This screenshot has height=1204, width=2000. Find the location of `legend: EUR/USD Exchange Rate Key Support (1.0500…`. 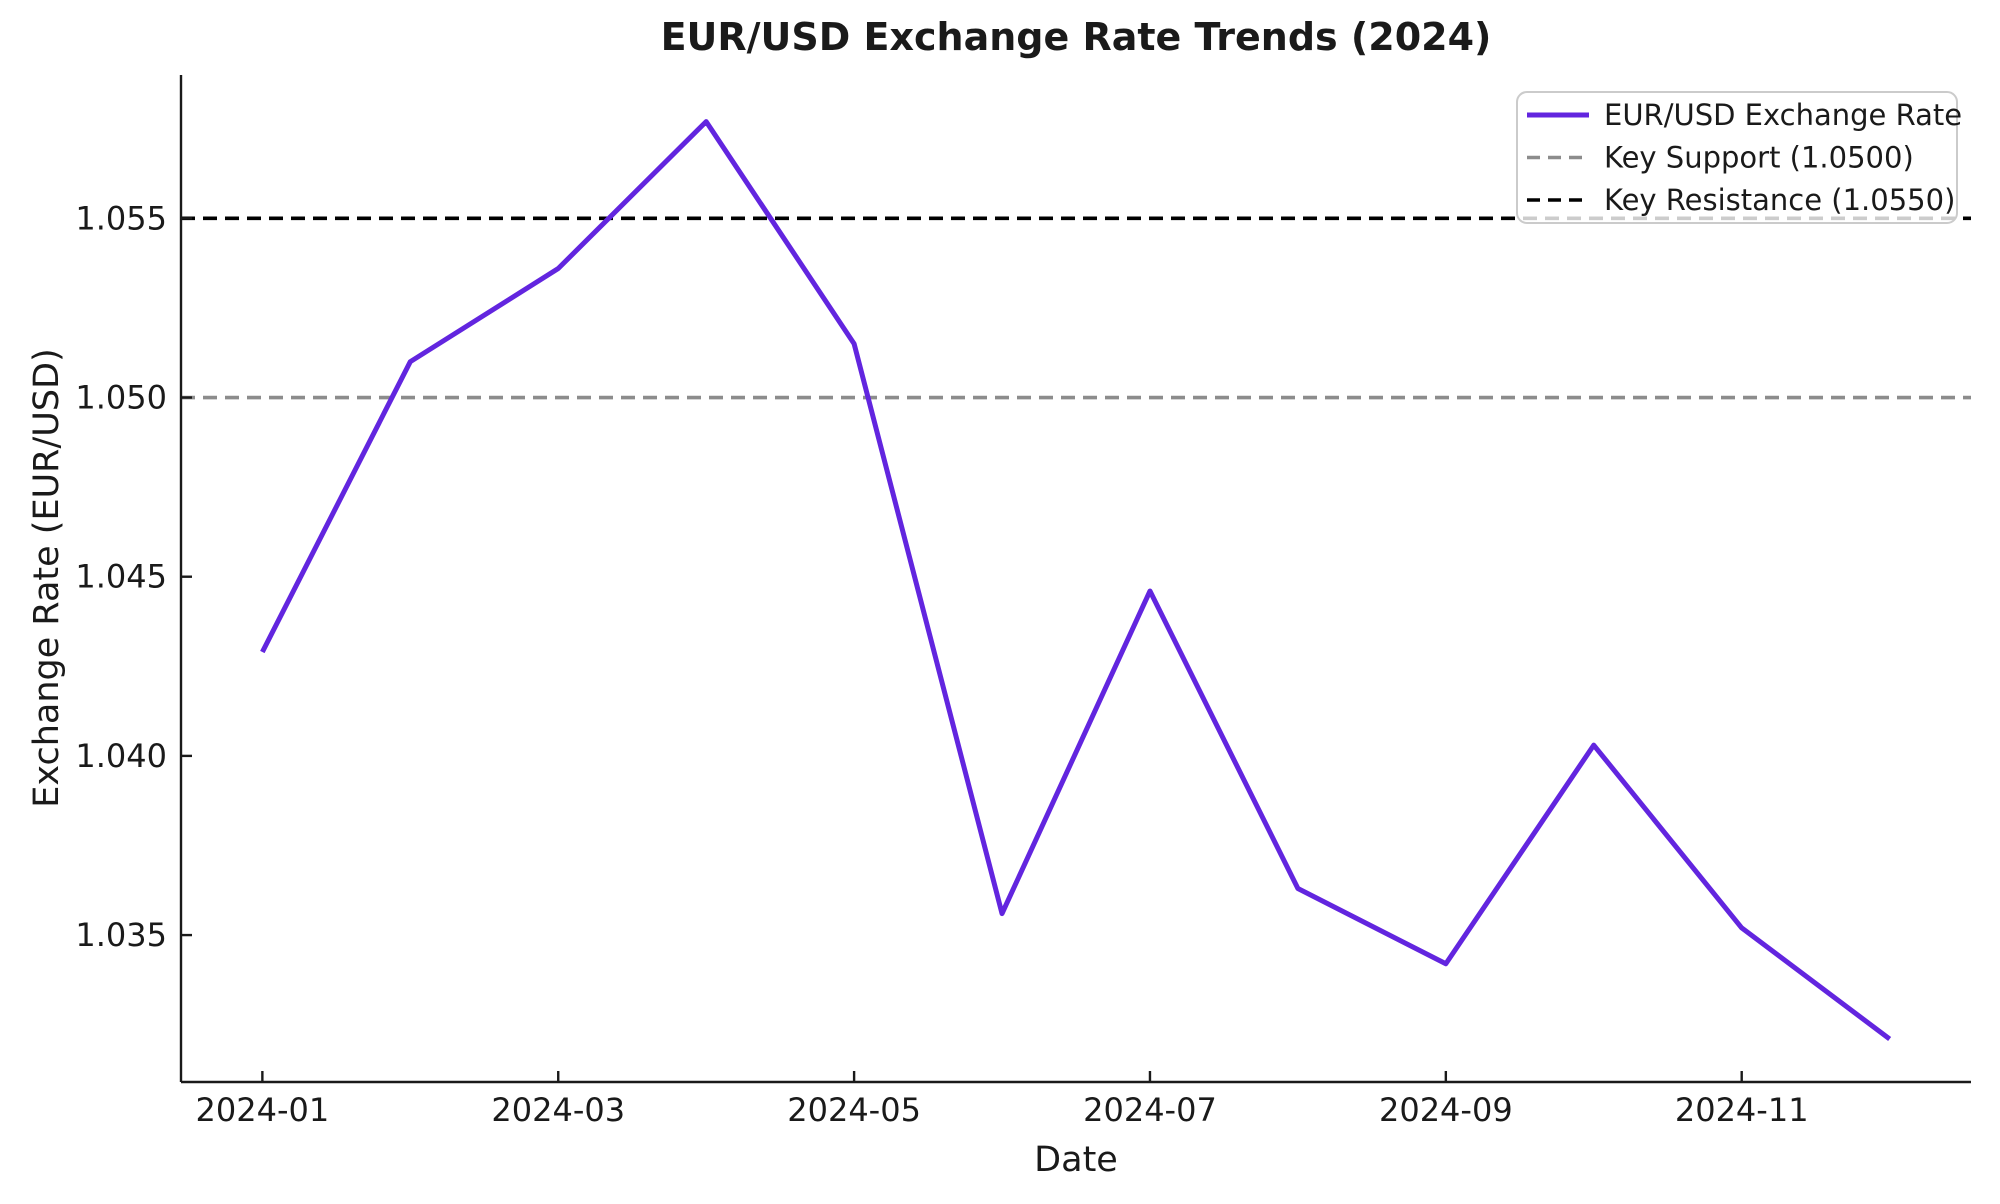

legend: EUR/USD Exchange Rate Key Support (1.0500… is located at coordinates (1739, 157).